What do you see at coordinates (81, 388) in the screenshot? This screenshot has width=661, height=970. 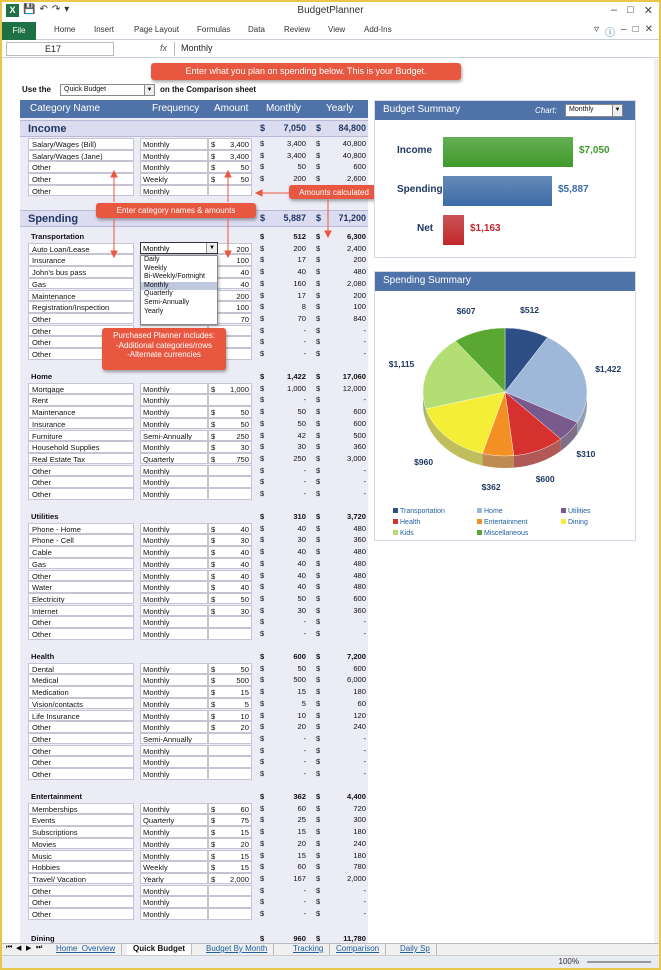 I see `category-name-cell: Mortgage` at bounding box center [81, 388].